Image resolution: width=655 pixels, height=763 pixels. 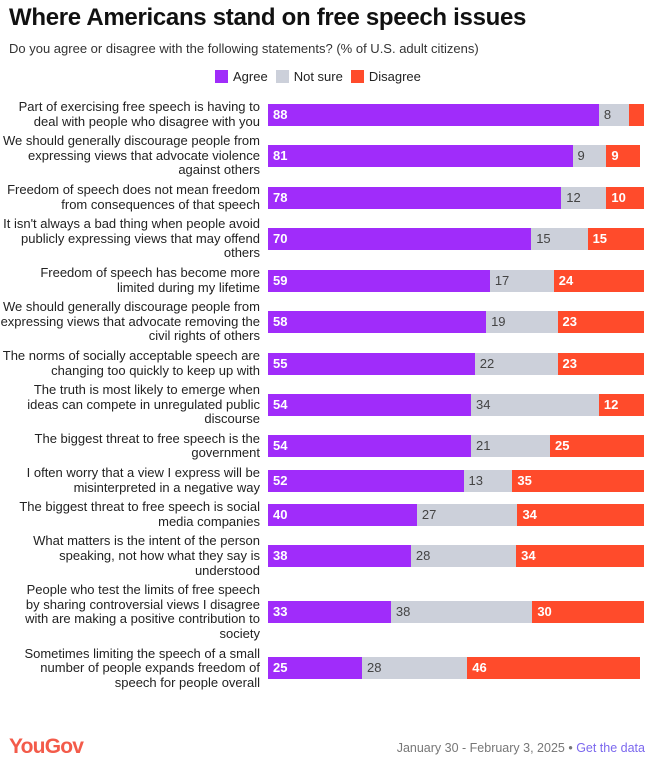 What do you see at coordinates (357, 76) in the screenshot?
I see `legend-swatch-disagree` at bounding box center [357, 76].